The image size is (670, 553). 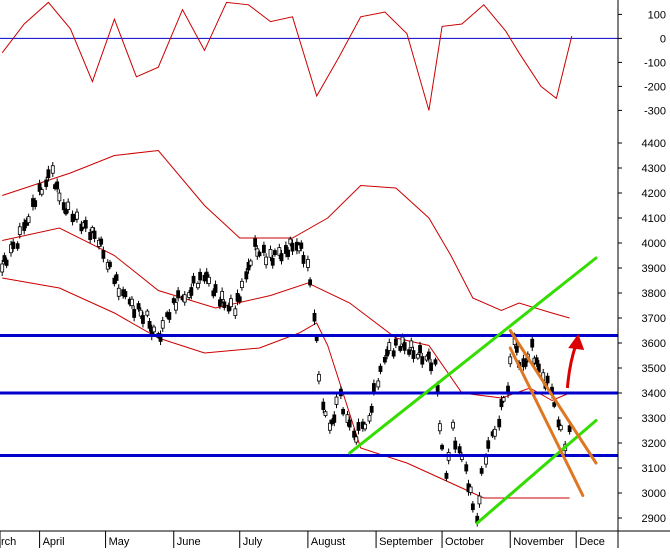 I want to click on month-label: rch, so click(x=8, y=542).